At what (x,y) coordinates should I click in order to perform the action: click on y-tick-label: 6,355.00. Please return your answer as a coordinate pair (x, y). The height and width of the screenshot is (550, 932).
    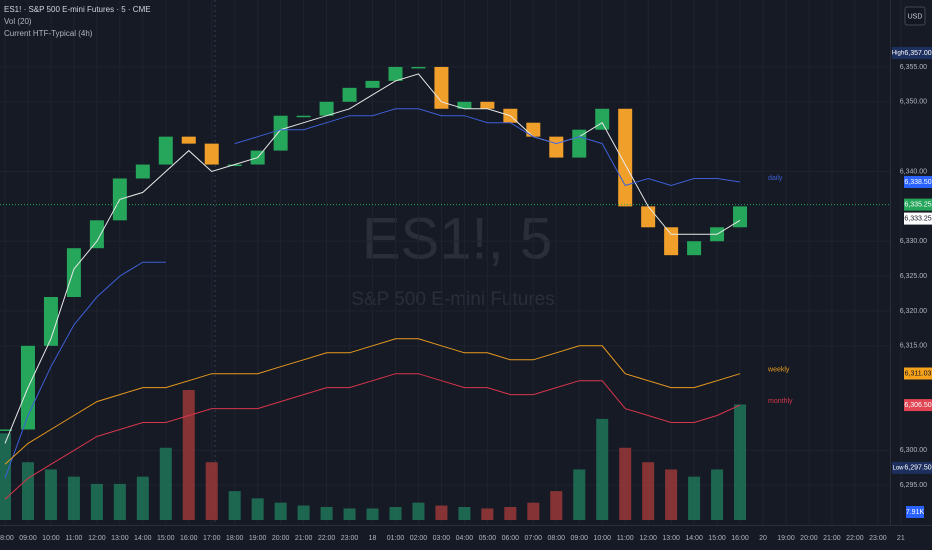
    Looking at the image, I should click on (913, 67).